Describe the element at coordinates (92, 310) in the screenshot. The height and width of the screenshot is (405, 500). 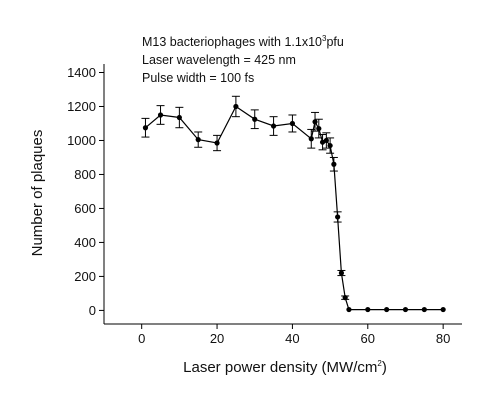
I see `y-tick-label: 0` at that location.